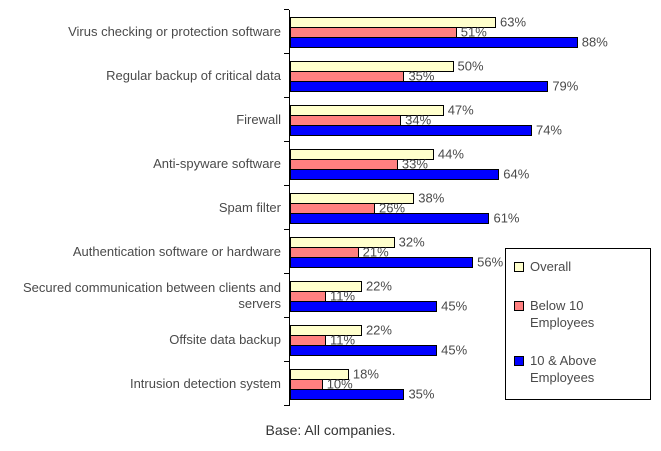 The width and height of the screenshot is (661, 451). I want to click on value-label: 51%, so click(473, 32).